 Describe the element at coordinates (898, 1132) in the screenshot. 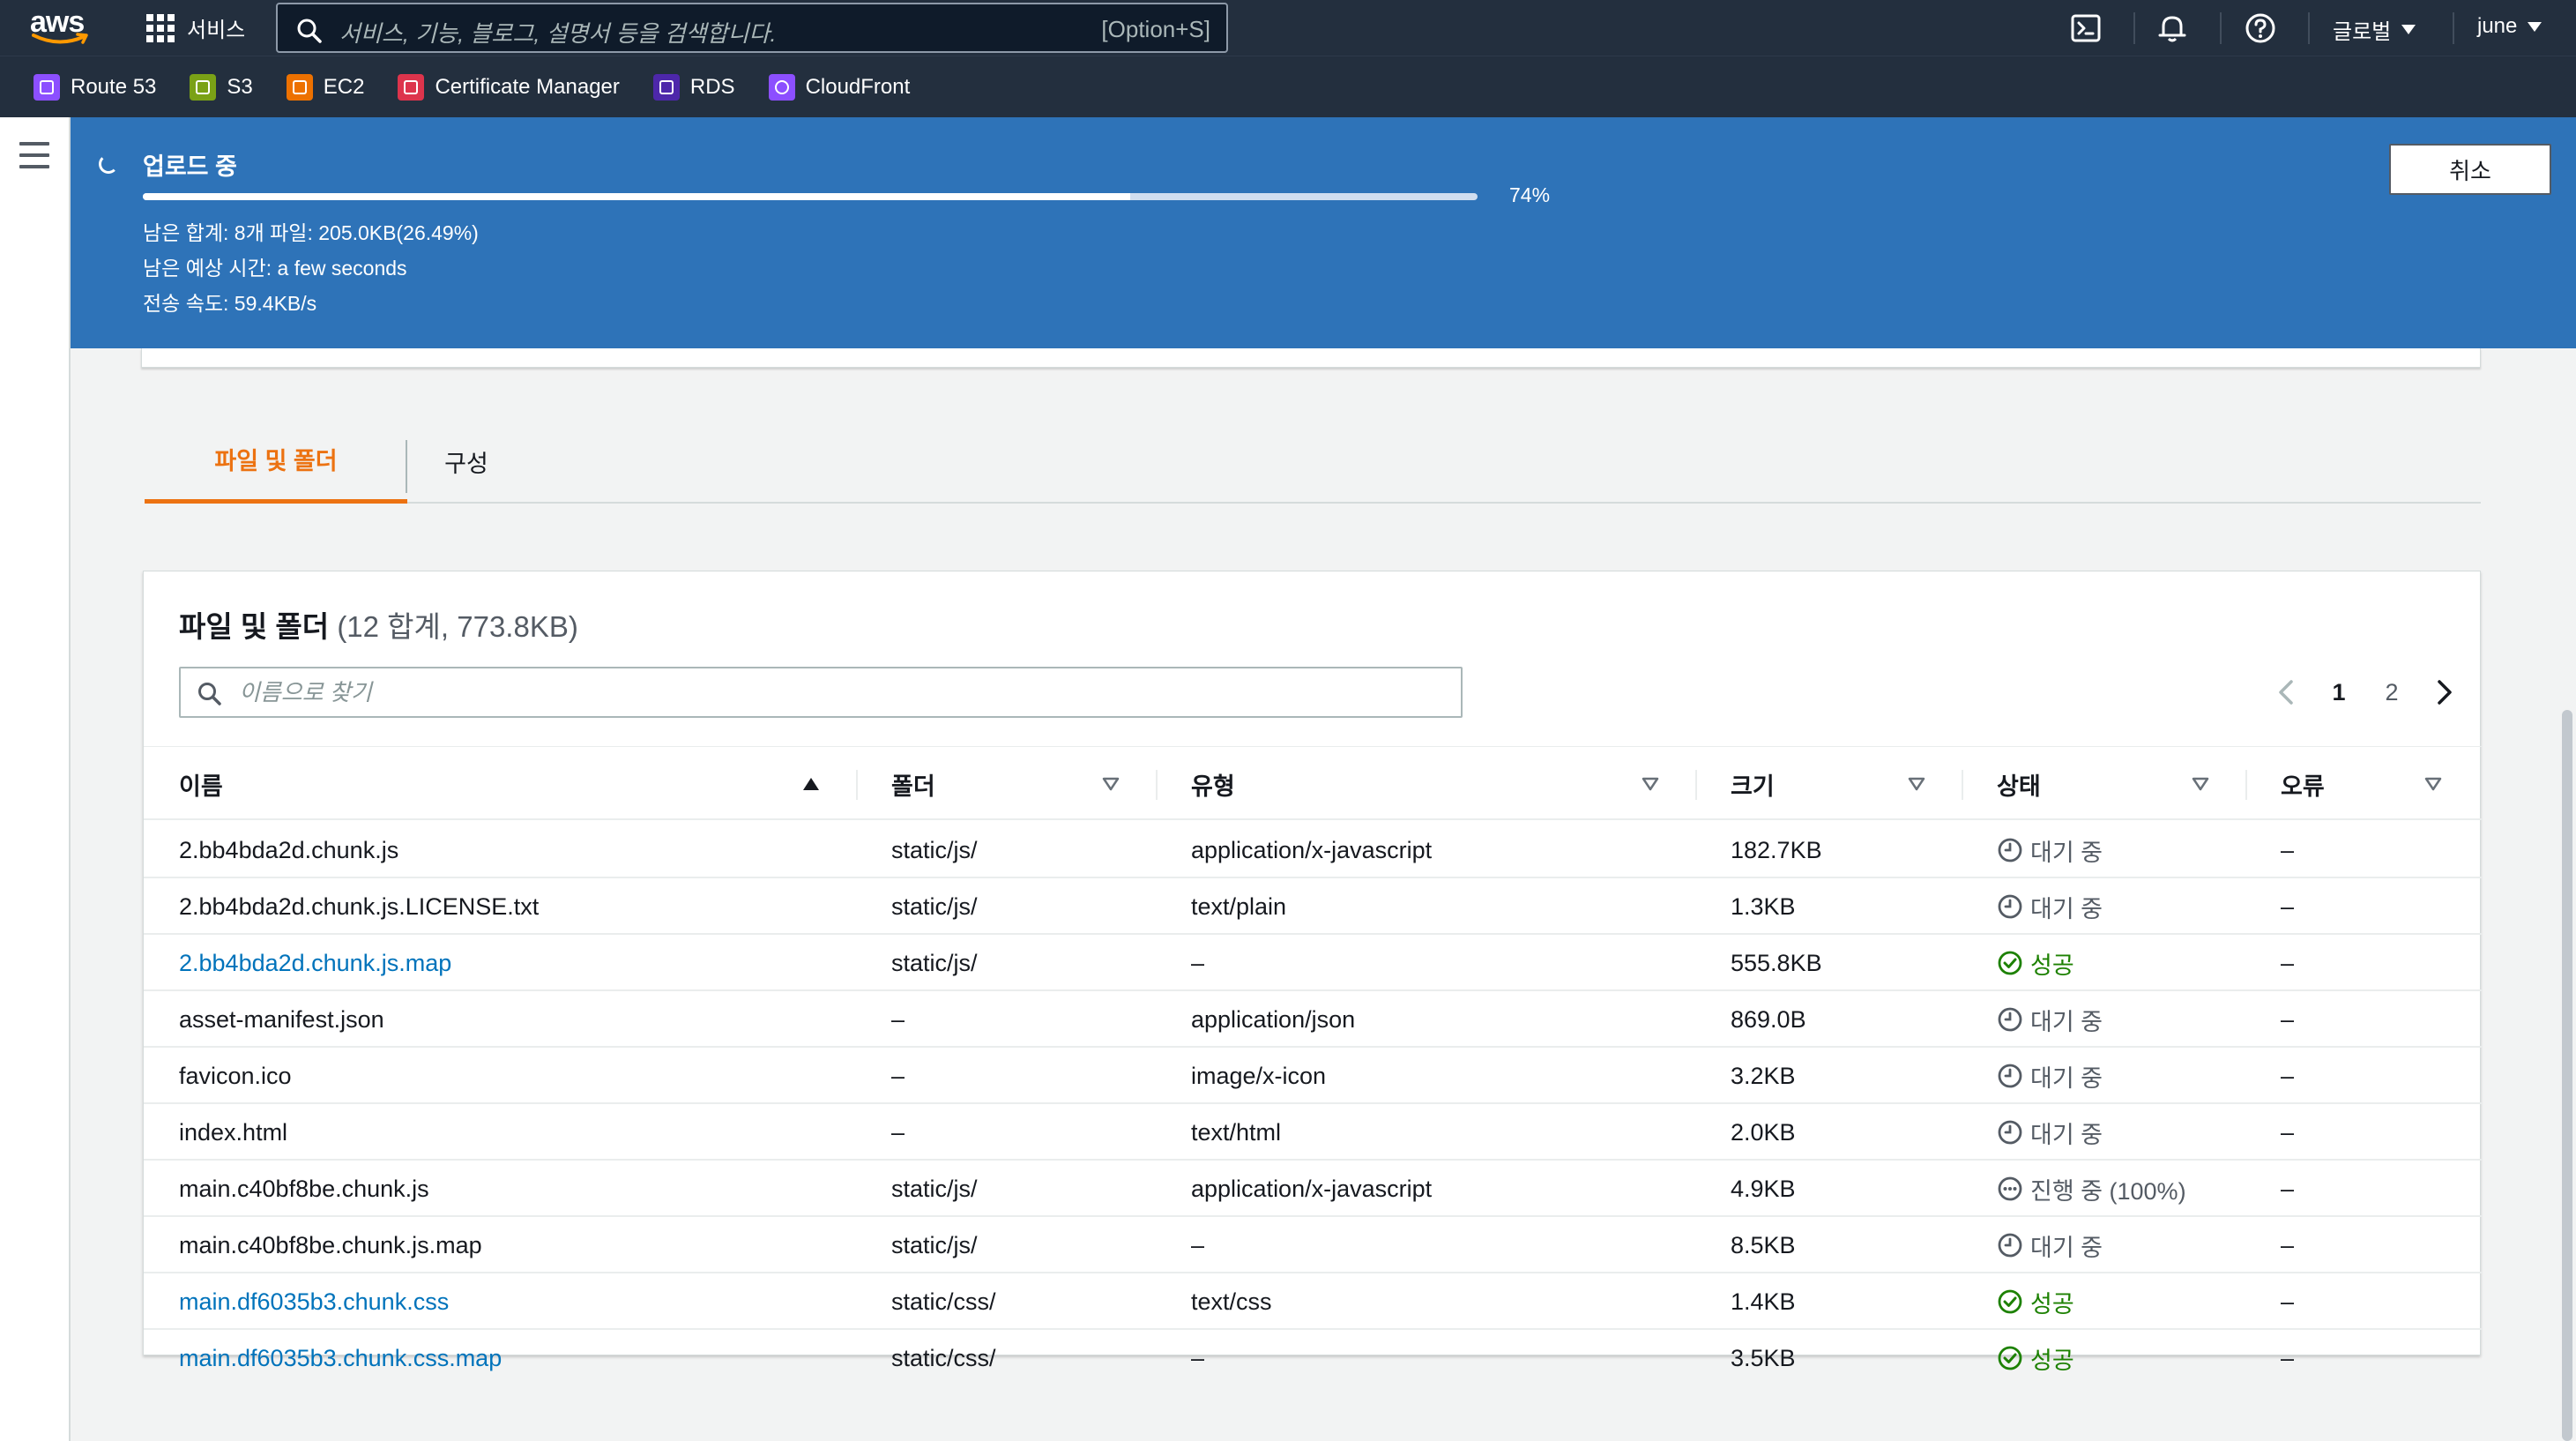

I see `folder-cell: –` at that location.